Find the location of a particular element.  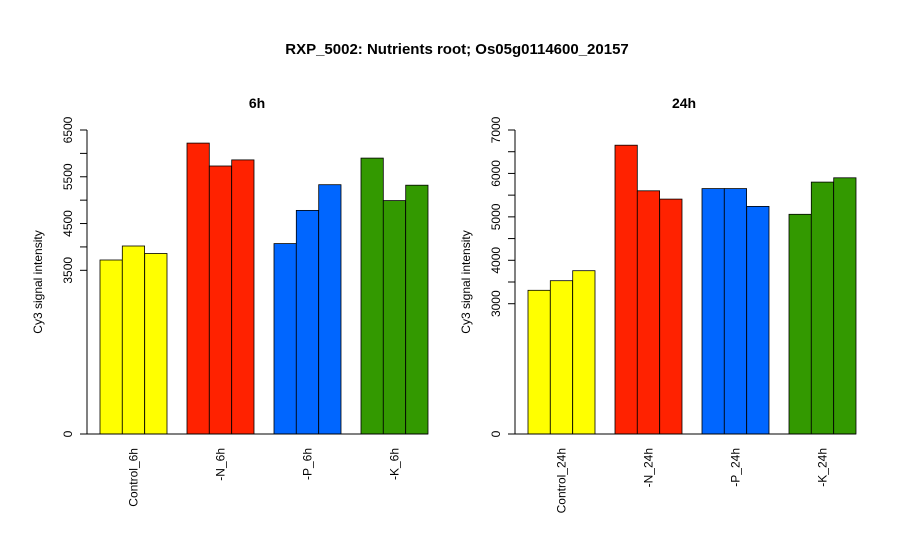

y-tick-label: 6500 is located at coordinates (68, 129).